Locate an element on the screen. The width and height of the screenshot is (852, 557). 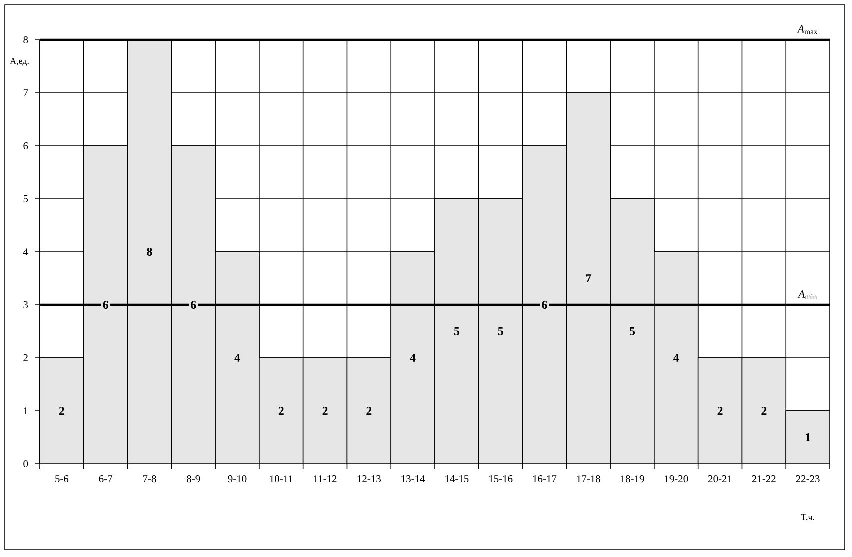
x-axis-title: T,ч. is located at coordinates (807, 518).